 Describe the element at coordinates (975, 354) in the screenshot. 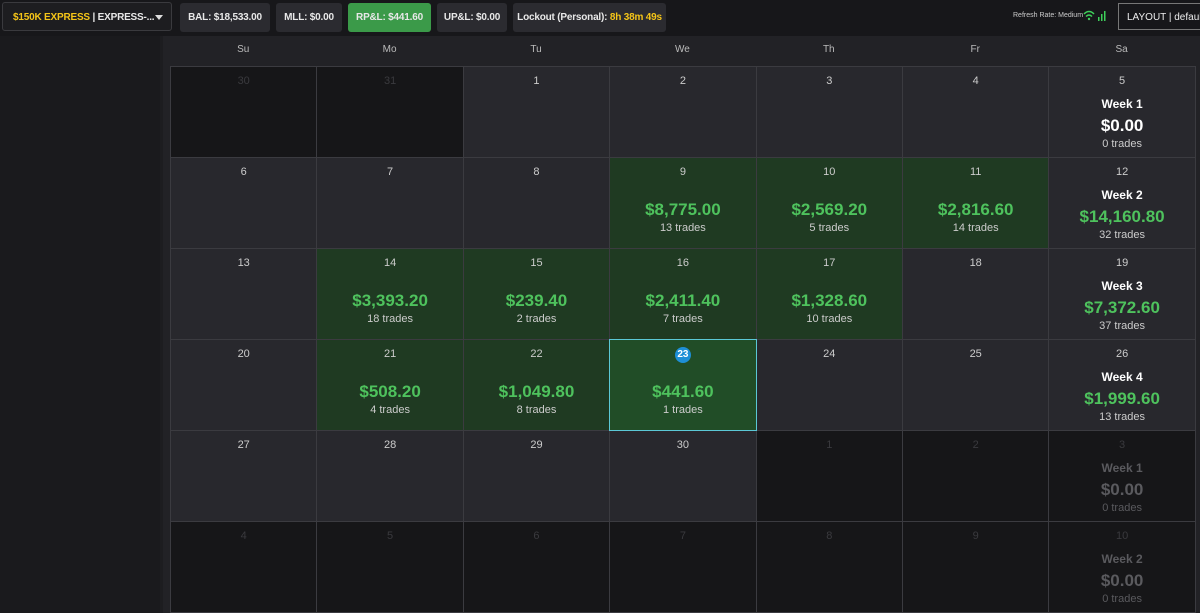

I see `day-number: 25` at that location.